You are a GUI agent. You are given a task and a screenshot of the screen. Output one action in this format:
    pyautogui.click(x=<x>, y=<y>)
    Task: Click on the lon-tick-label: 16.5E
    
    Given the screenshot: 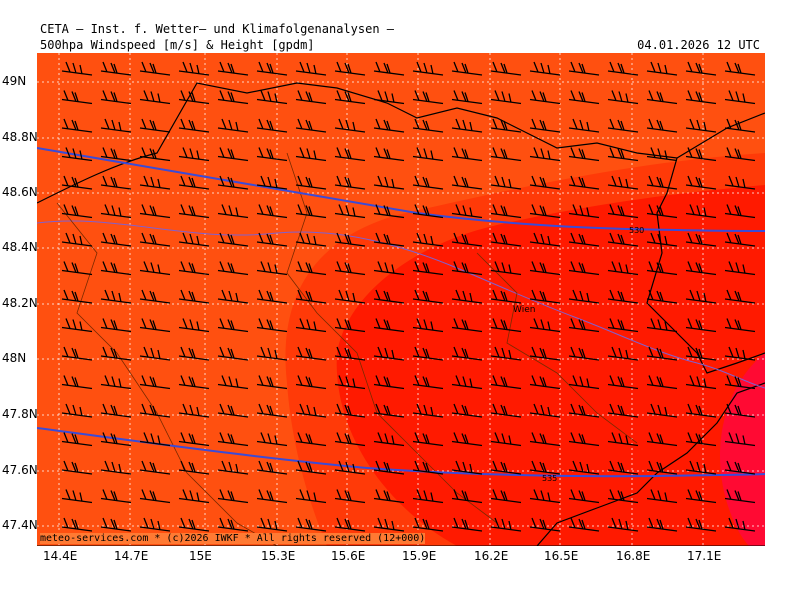 What is the action you would take?
    pyautogui.click(x=561, y=556)
    